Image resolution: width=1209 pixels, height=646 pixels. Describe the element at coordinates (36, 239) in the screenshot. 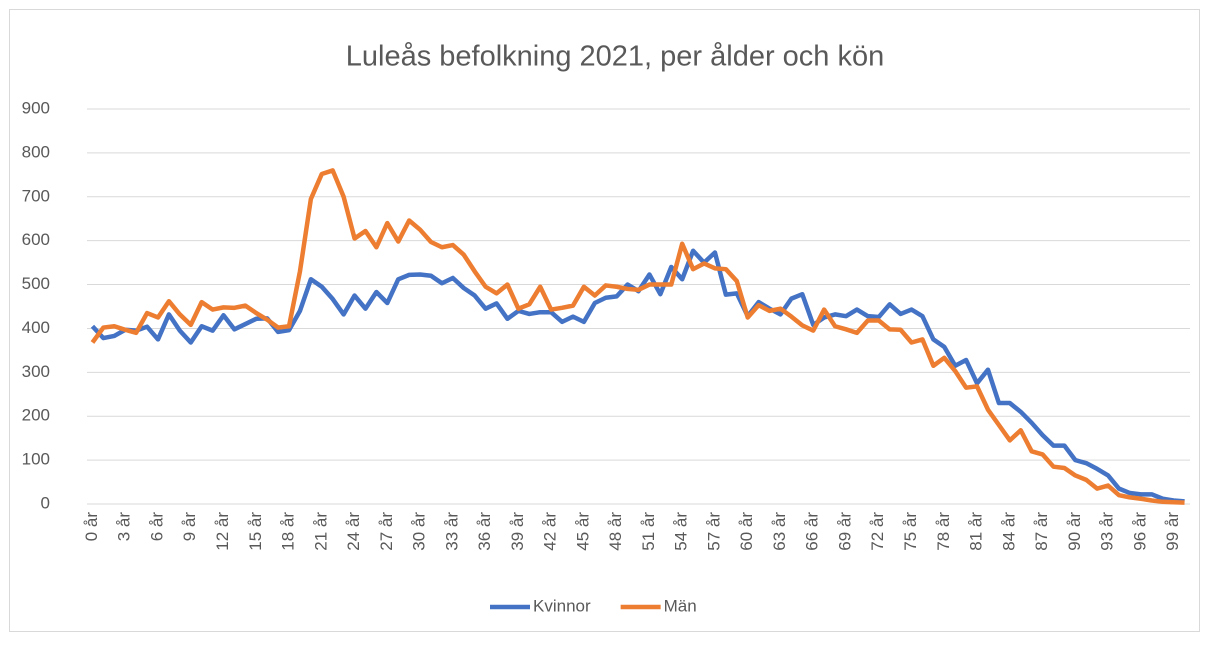

I see `y-tick-label: 600` at that location.